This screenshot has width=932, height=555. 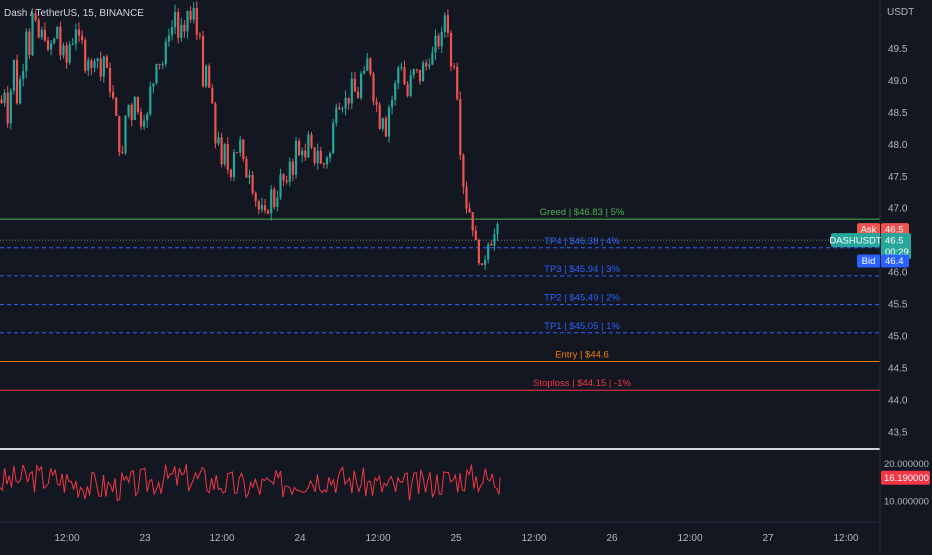 What do you see at coordinates (898, 400) in the screenshot?
I see `price-tick-label: 44.0` at bounding box center [898, 400].